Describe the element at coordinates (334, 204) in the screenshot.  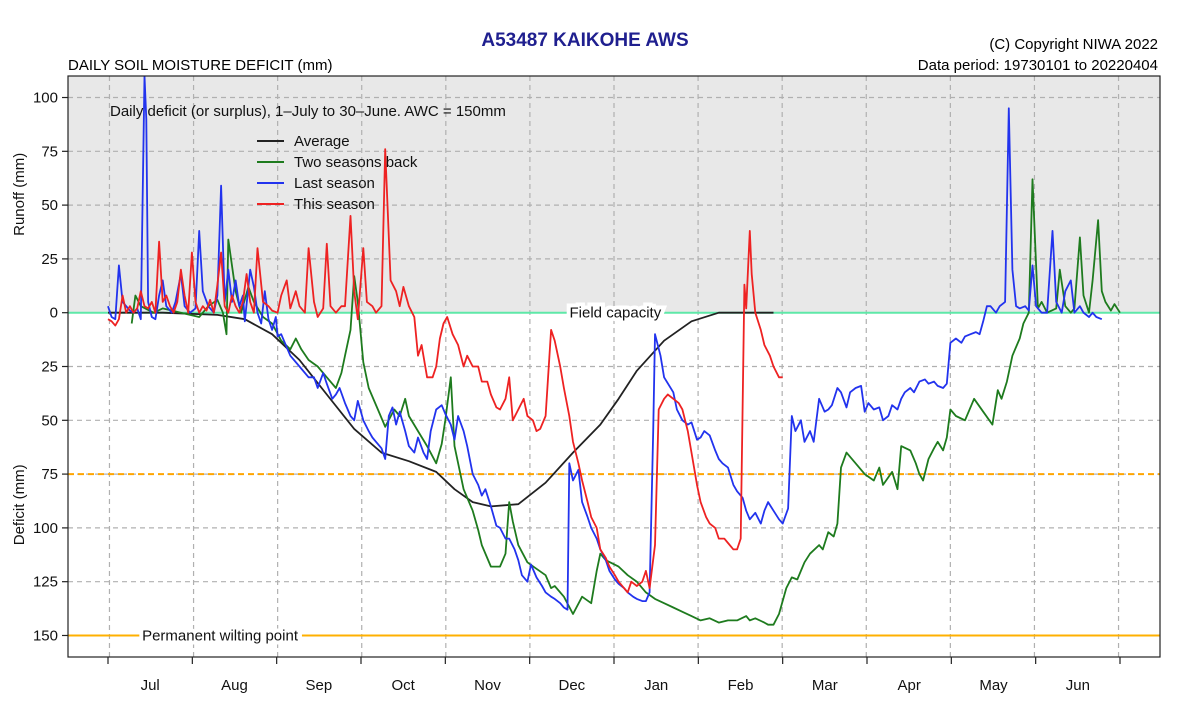
I see `legend-label-3: This season` at that location.